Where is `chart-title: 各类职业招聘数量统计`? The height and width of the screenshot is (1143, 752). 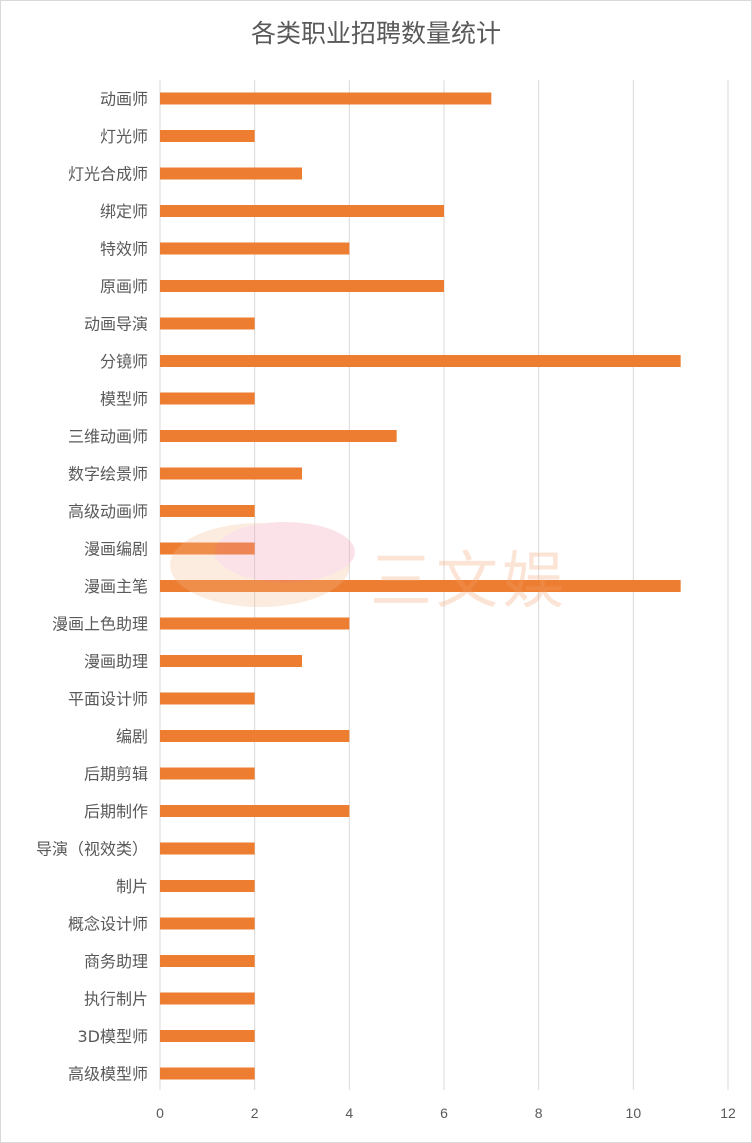
chart-title: 各类职业招聘数量统计 is located at coordinates (375, 33).